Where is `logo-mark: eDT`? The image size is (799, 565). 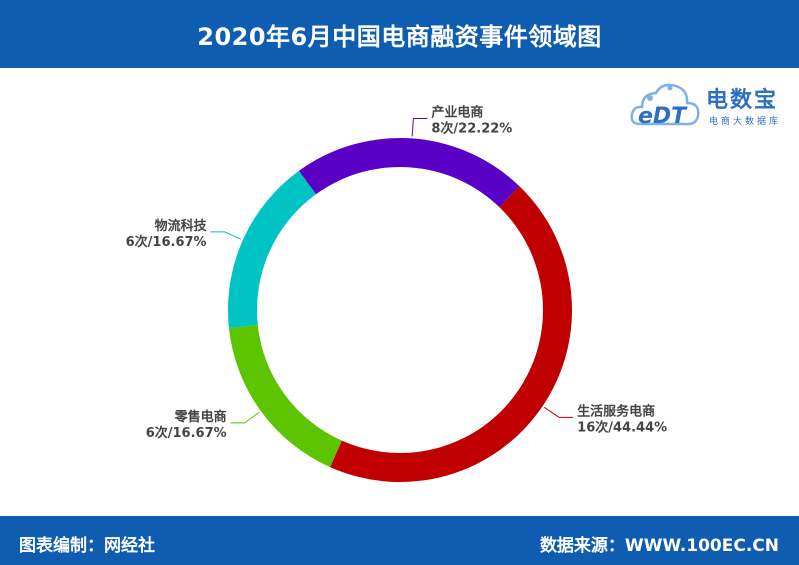
logo-mark: eDT is located at coordinates (663, 116).